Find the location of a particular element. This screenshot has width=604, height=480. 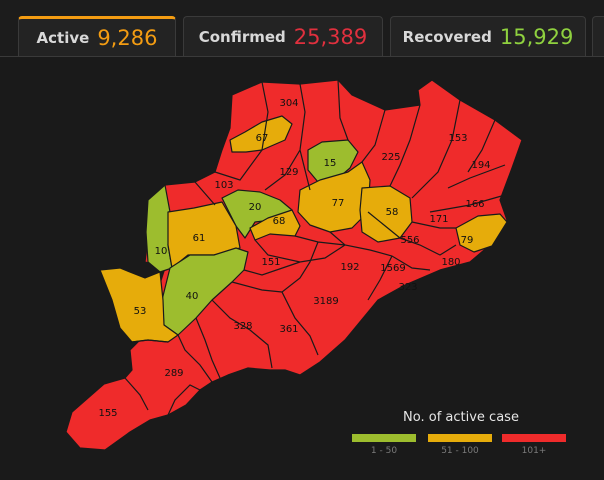

district-label: 194 is located at coordinates (480, 165).